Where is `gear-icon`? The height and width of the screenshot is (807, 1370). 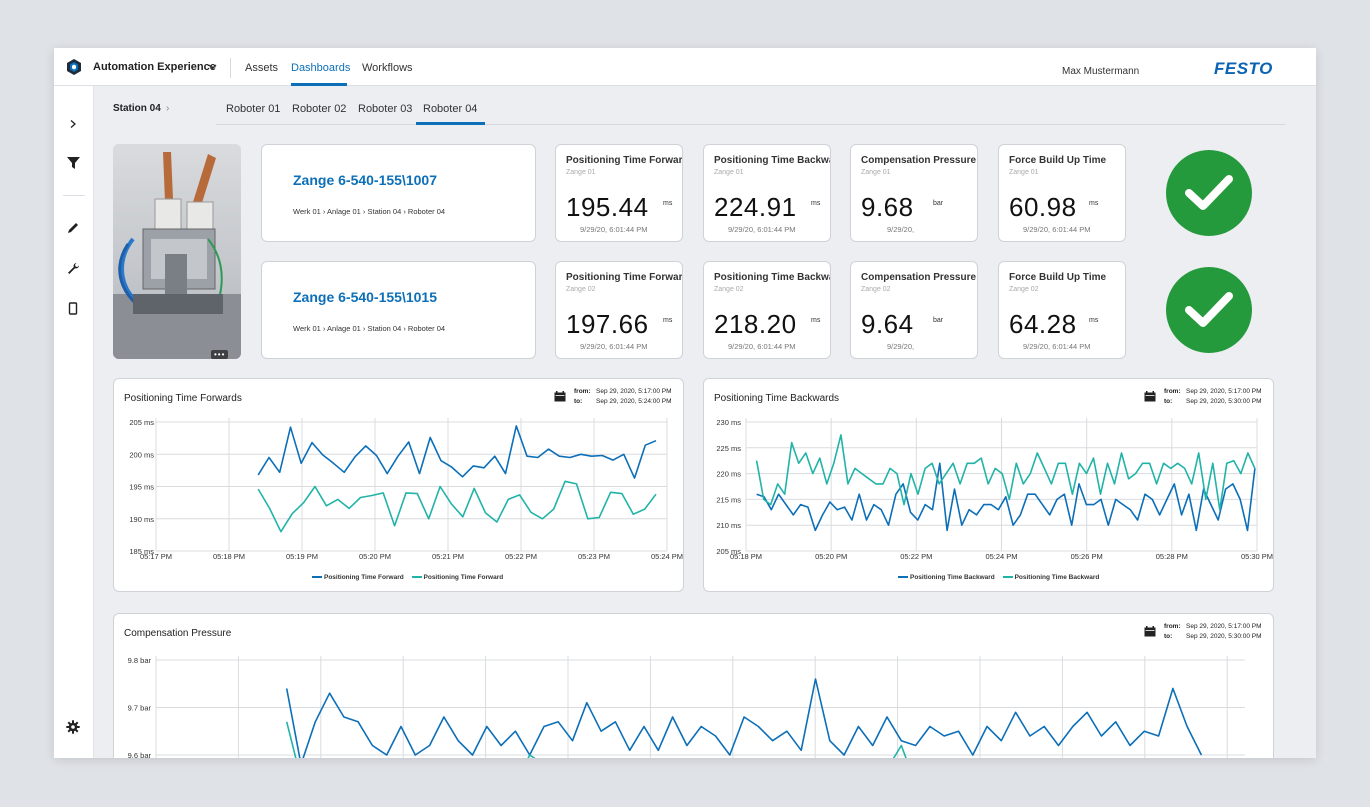
gear-icon is located at coordinates (73, 727).